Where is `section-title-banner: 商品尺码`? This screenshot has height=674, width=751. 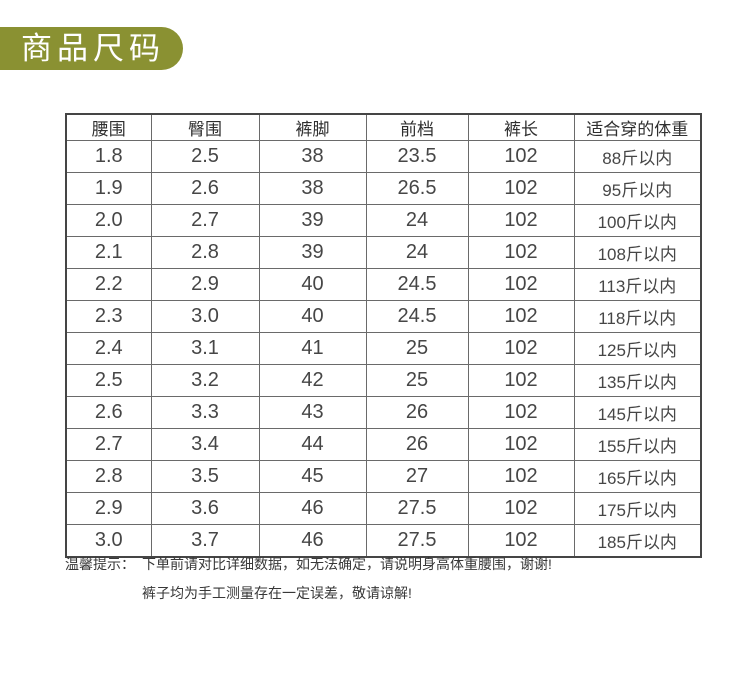 section-title-banner: 商品尺码 is located at coordinates (91, 48).